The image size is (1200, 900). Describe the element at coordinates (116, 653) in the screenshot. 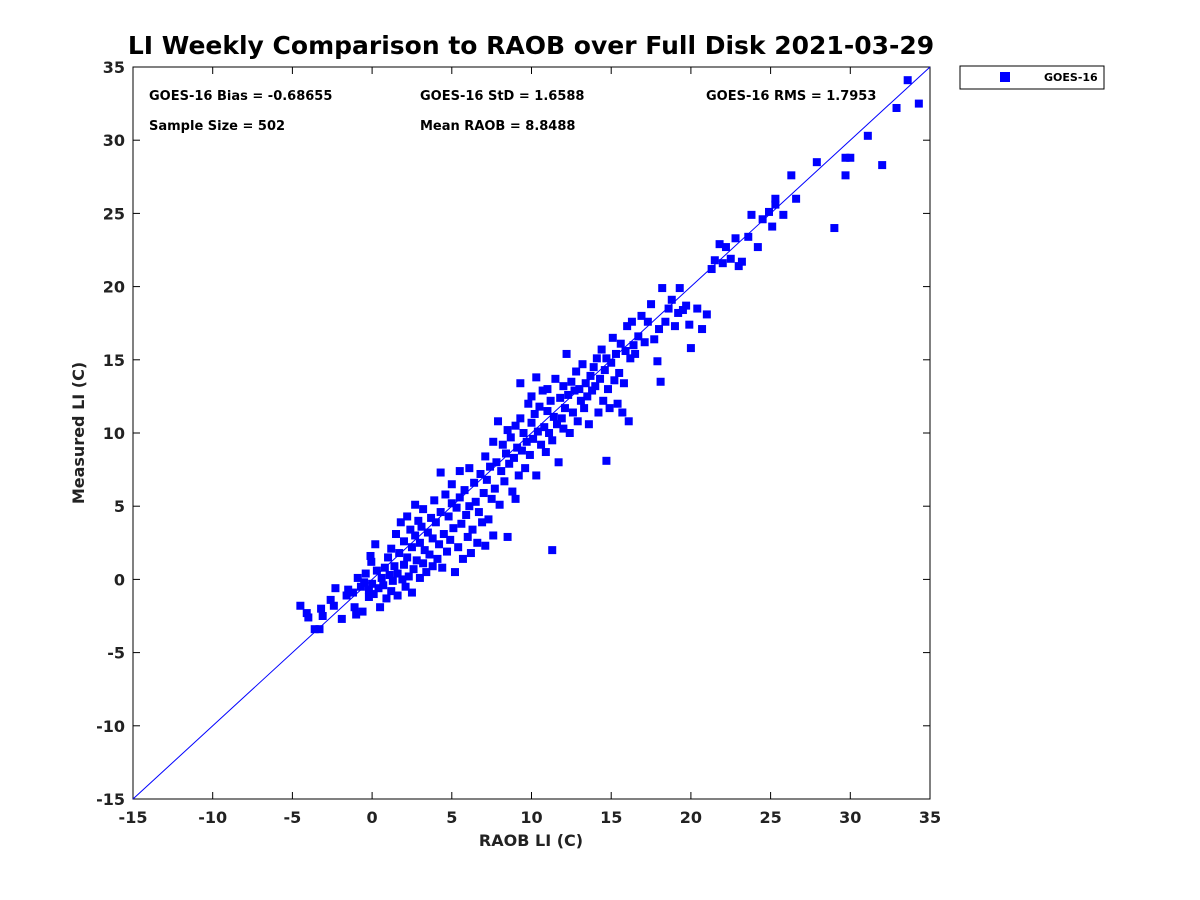

I see `y-tick-label: -5` at that location.